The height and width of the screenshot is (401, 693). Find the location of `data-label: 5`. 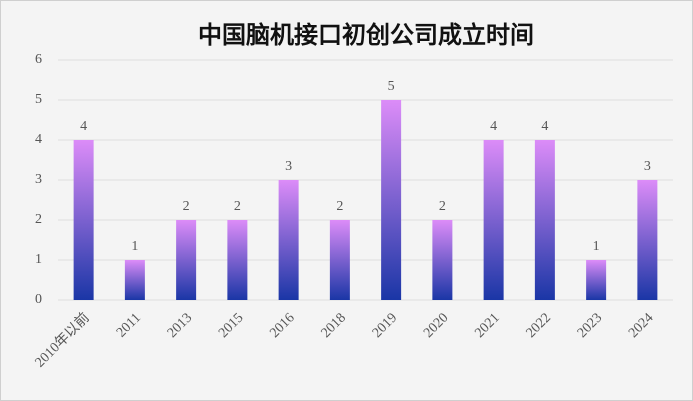

data-label: 5 is located at coordinates (391, 86).